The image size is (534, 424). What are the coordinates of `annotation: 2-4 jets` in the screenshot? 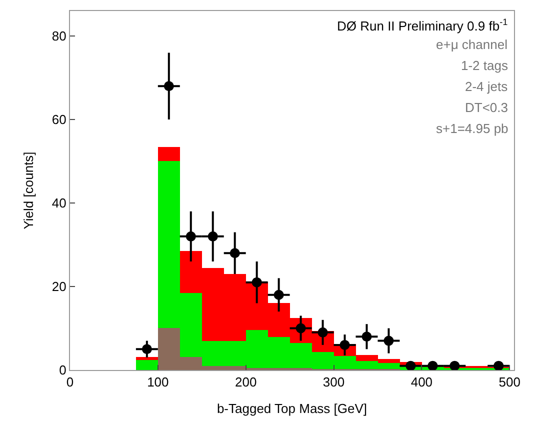 It's located at (486, 86).